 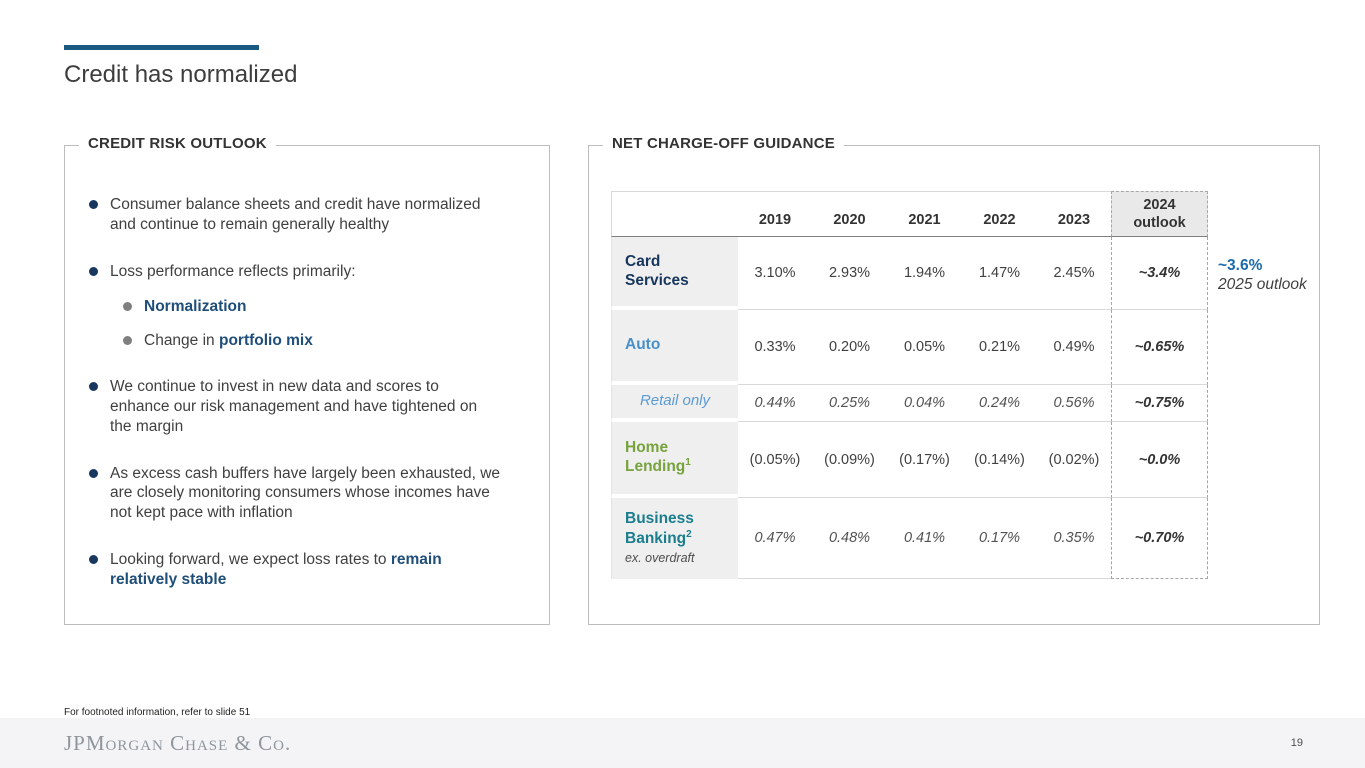 What do you see at coordinates (660, 558) in the screenshot?
I see `row-sublabel: ex. overdraft` at bounding box center [660, 558].